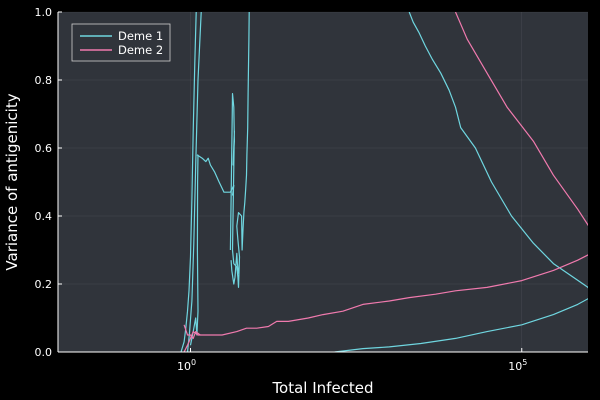  I want to click on y-tick-label: 1.0, so click(44, 12).